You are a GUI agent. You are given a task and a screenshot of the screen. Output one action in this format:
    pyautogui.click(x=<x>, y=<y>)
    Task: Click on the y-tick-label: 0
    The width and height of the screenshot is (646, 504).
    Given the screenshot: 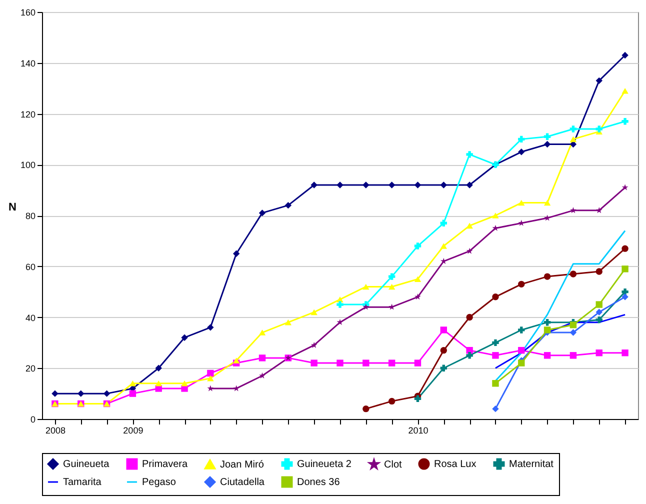 What is the action you would take?
    pyautogui.click(x=33, y=419)
    